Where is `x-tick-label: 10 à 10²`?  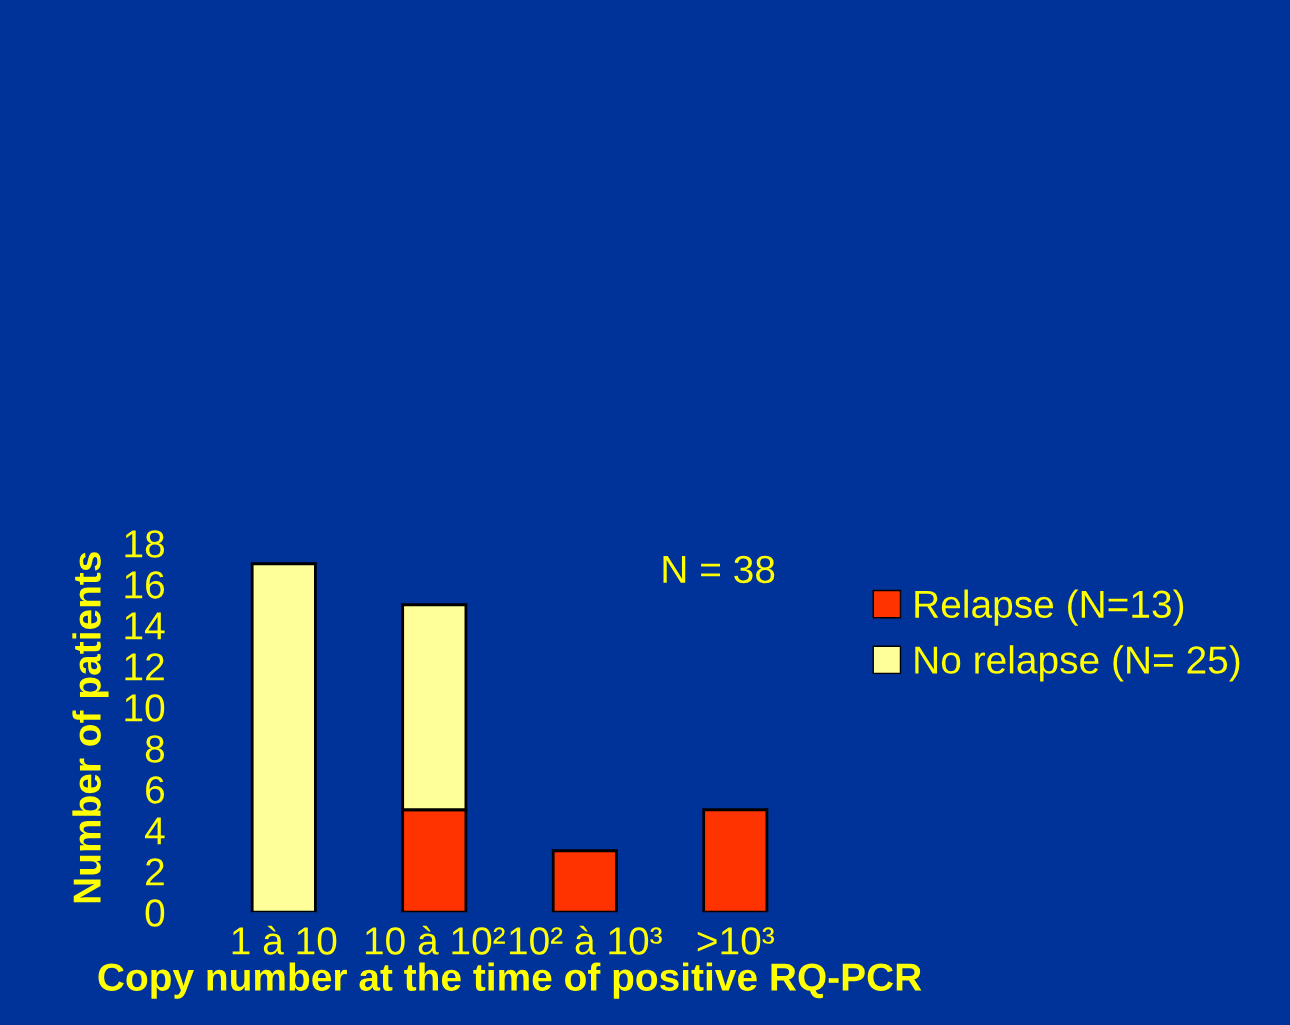 x-tick-label: 10 à 10² is located at coordinates (435, 940).